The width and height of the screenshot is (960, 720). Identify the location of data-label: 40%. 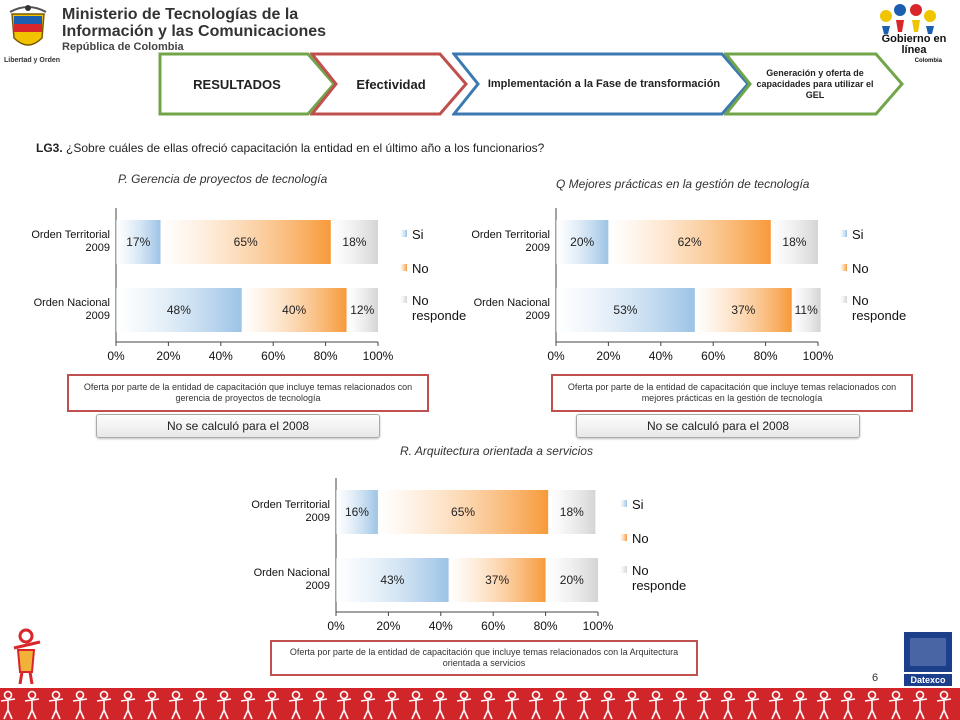
(294, 310).